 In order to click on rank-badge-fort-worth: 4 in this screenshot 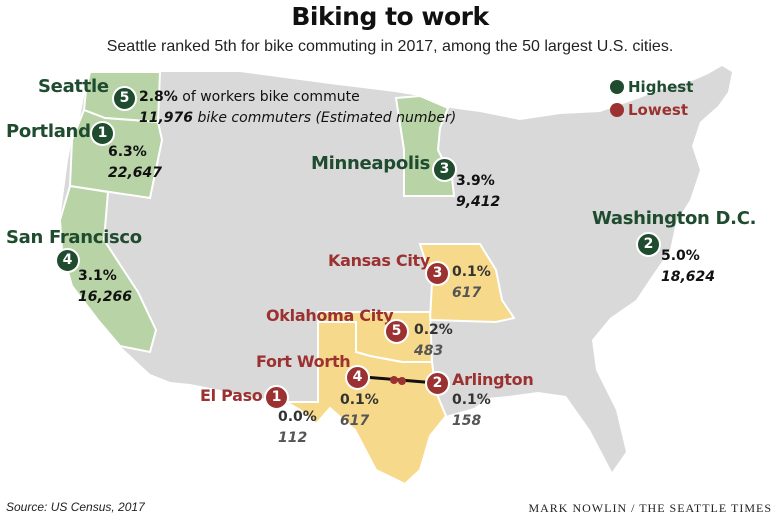, I will do `click(357, 377)`.